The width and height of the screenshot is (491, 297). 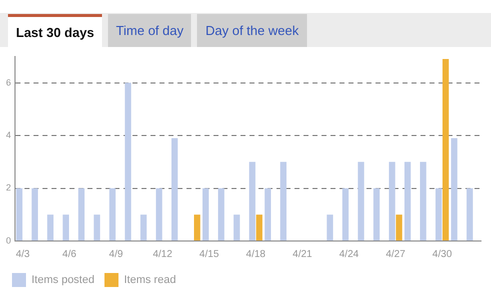 What do you see at coordinates (150, 280) in the screenshot?
I see `legend-label: Items read` at bounding box center [150, 280].